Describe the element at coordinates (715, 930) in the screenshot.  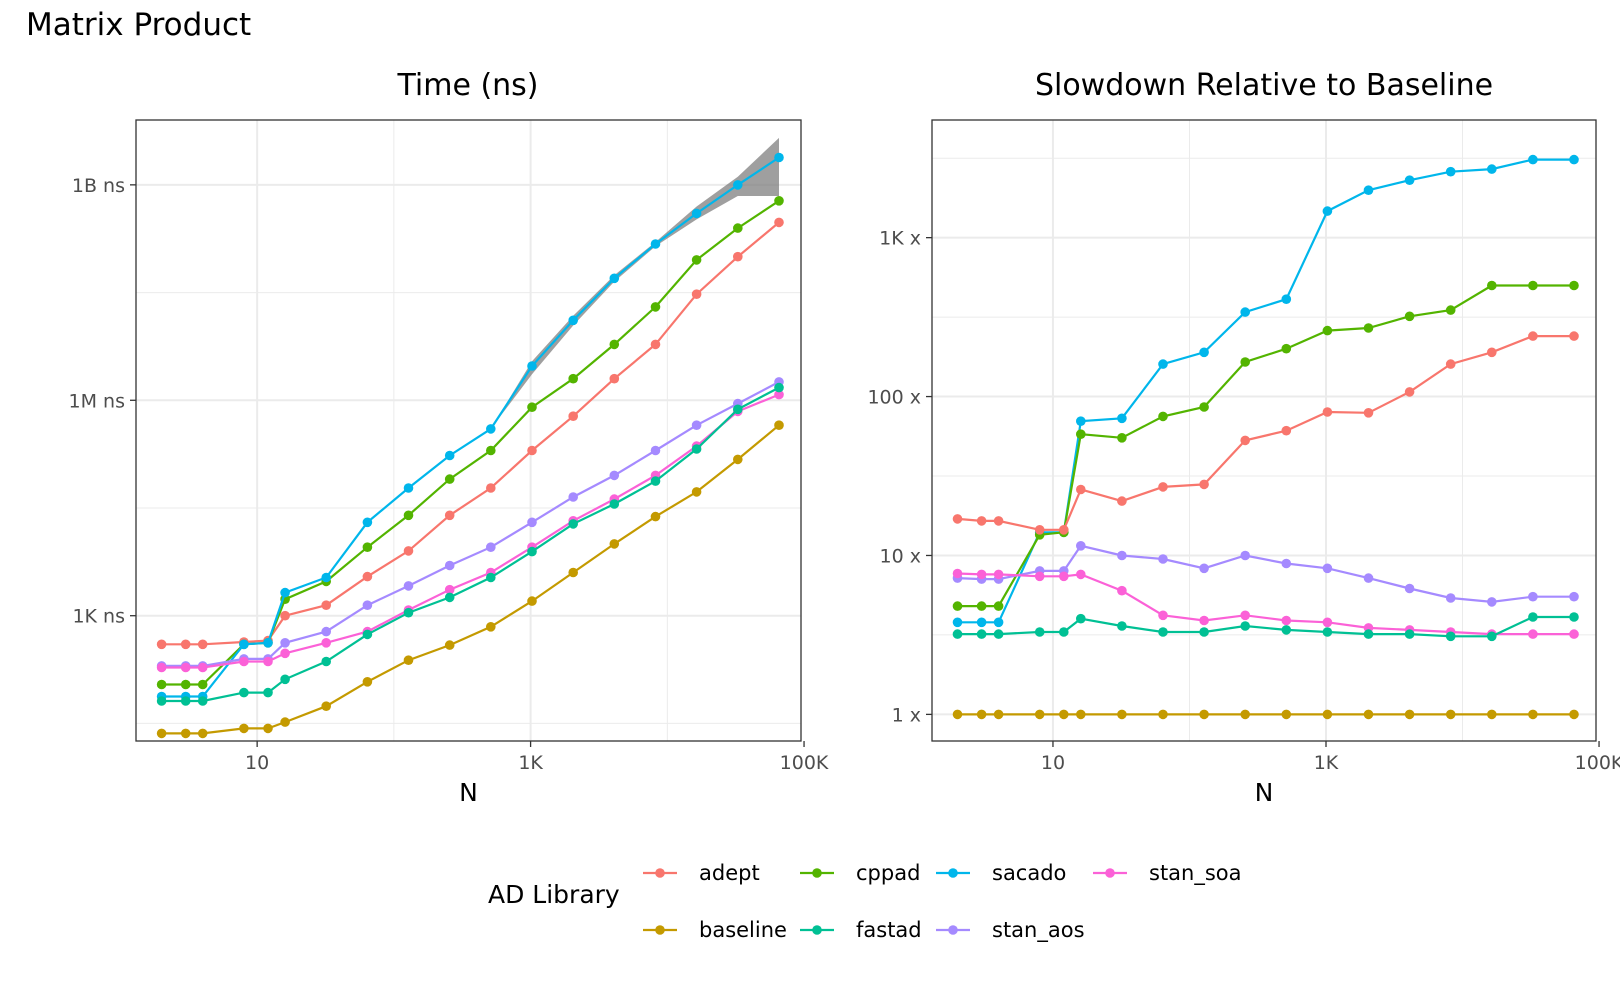
I see `legend-item-baseline: baseline` at that location.